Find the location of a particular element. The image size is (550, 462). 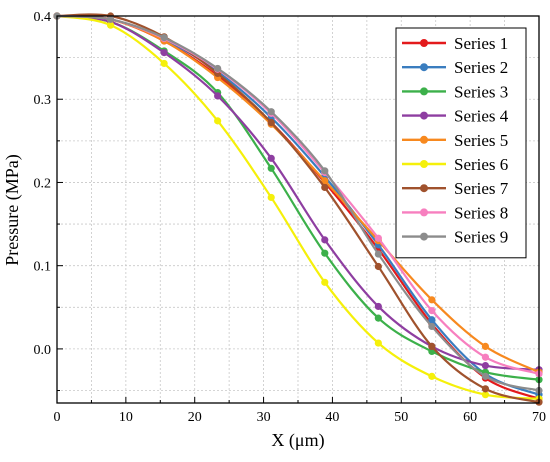

x-tick-label: 70 is located at coordinates (539, 417).